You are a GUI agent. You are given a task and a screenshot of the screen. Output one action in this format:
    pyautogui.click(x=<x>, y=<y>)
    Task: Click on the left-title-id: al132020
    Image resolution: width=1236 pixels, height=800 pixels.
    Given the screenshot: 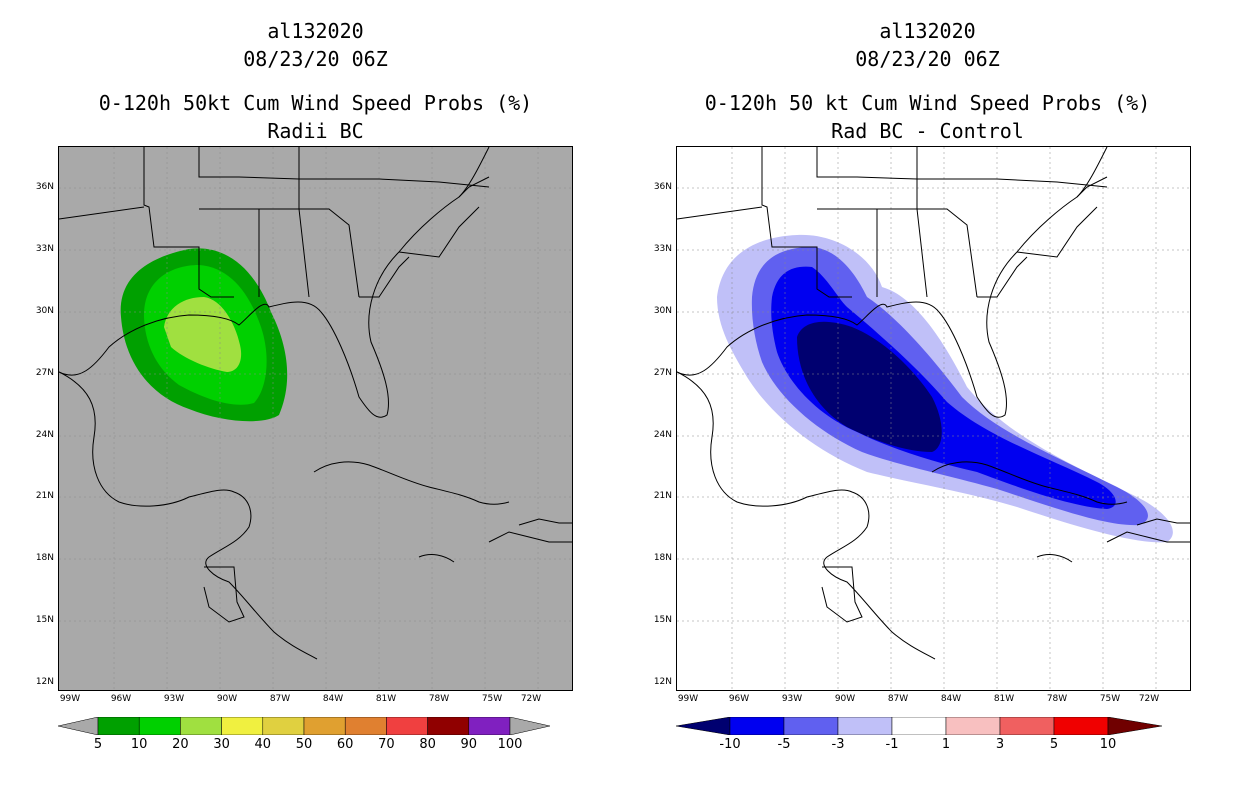 What is the action you would take?
    pyautogui.click(x=315, y=31)
    